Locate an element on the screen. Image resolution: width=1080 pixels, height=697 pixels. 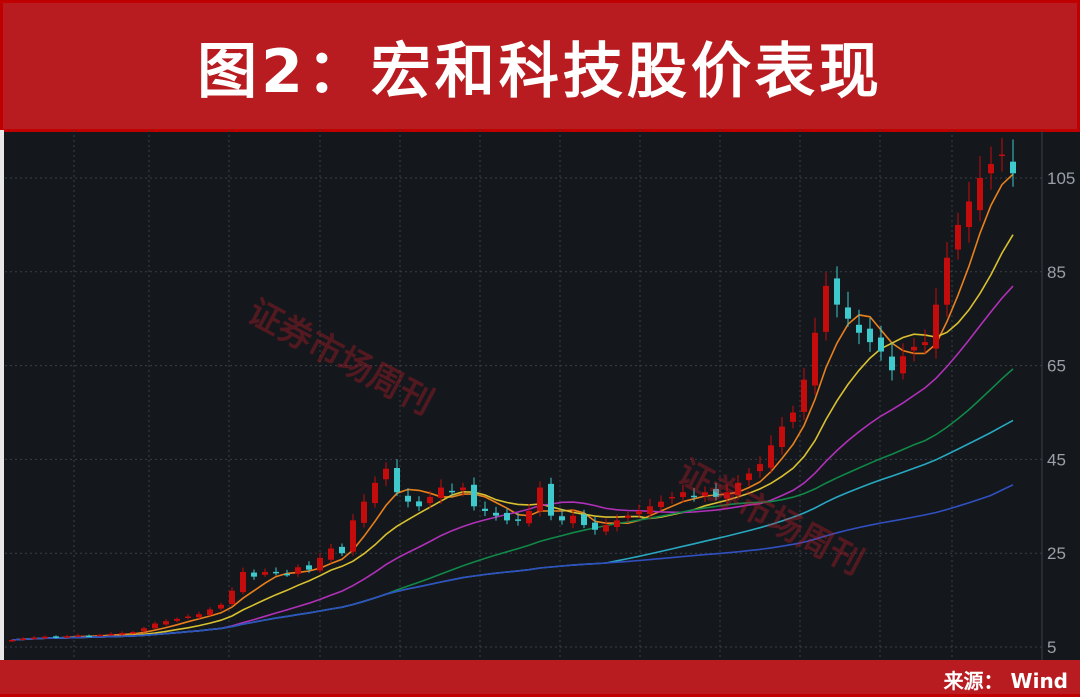
left-border is located at coordinates (2, 395).